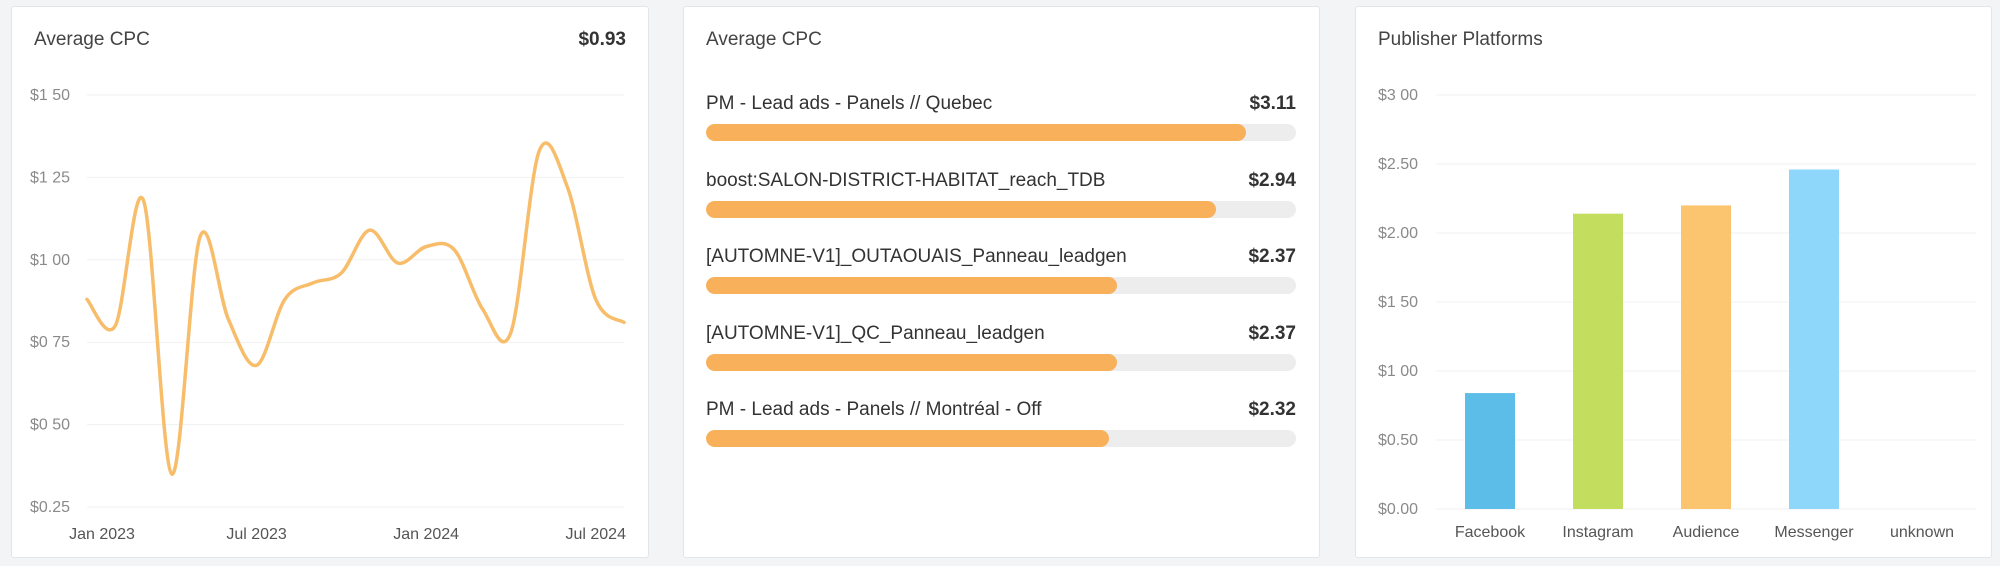  What do you see at coordinates (906, 180) in the screenshot?
I see `campaign-name: boost:SALON-DISTRICT-HABITAT_reach_TDB` at bounding box center [906, 180].